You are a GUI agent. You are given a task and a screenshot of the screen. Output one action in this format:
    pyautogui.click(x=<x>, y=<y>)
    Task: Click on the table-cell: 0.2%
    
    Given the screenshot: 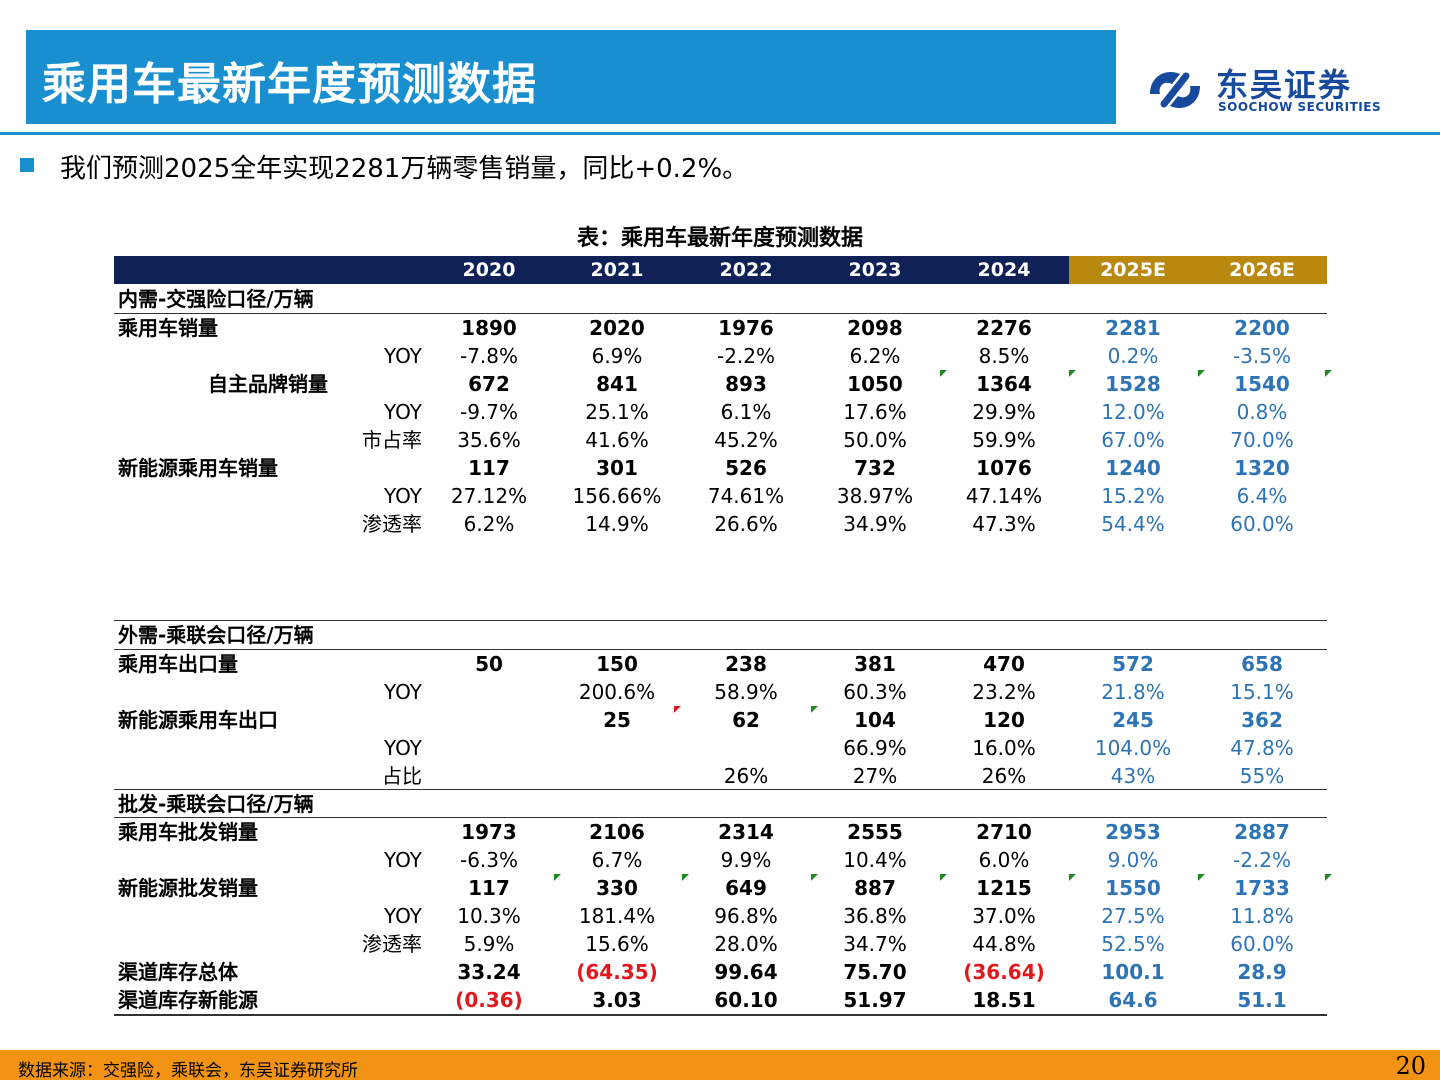 What is the action you would take?
    pyautogui.click(x=1133, y=356)
    